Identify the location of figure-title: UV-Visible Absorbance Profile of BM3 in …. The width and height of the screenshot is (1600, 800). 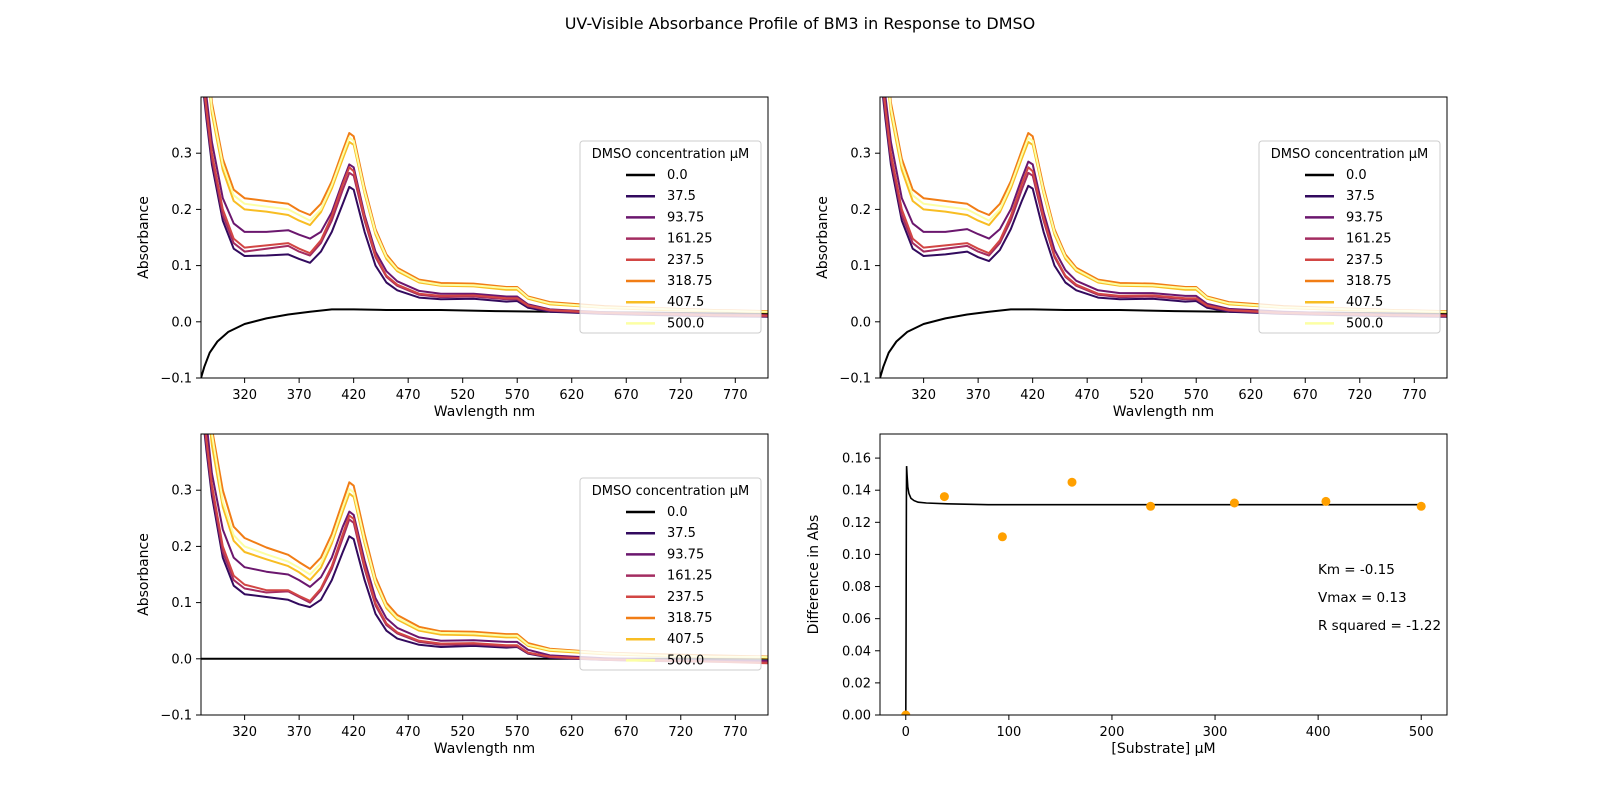
(800, 23).